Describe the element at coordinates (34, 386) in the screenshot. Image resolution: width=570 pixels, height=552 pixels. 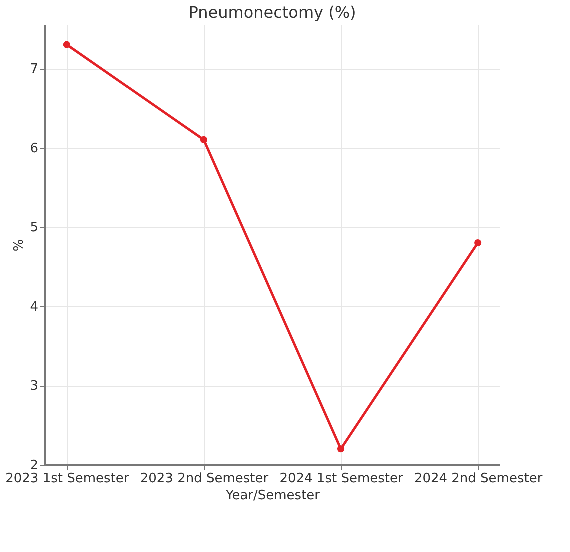
I see `y-tick-label: 3` at that location.